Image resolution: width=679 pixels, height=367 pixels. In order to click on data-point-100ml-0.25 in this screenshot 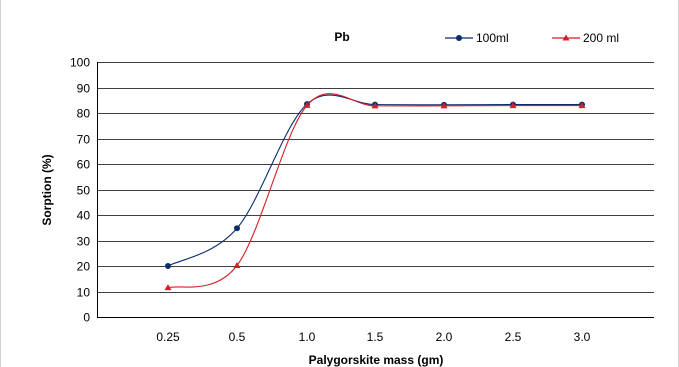, I will do `click(168, 266)`.